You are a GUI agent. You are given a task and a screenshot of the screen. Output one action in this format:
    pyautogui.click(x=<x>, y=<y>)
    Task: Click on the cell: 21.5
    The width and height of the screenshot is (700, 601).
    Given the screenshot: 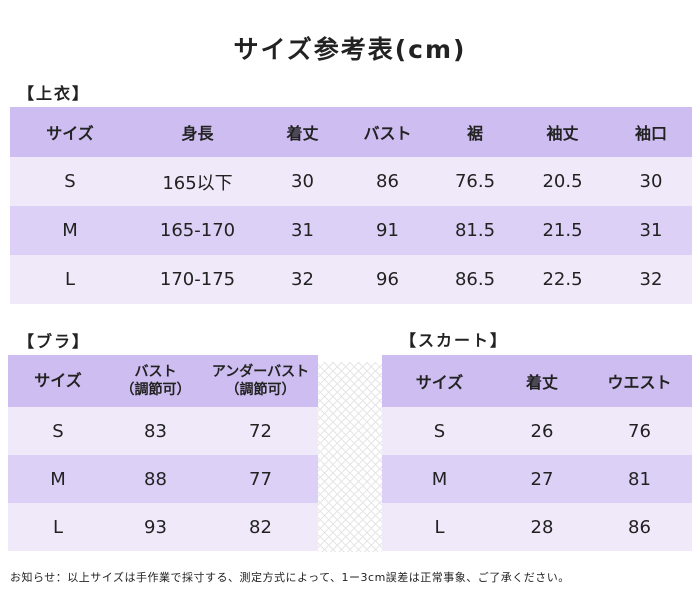 What is the action you would take?
    pyautogui.click(x=562, y=230)
    